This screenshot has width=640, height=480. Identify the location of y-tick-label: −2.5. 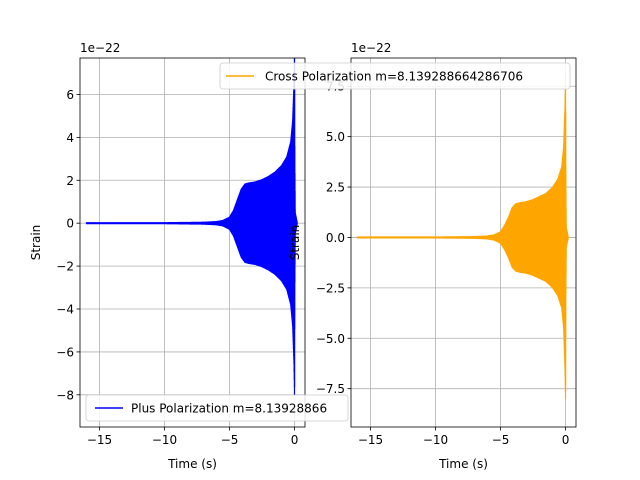
(330, 288).